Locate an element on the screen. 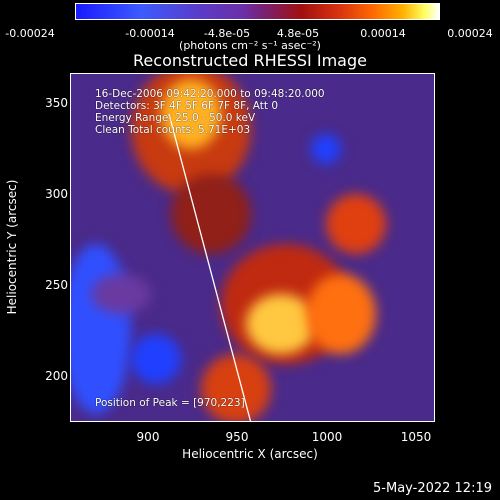  colorbar-tick: 0.00014 is located at coordinates (383, 33).